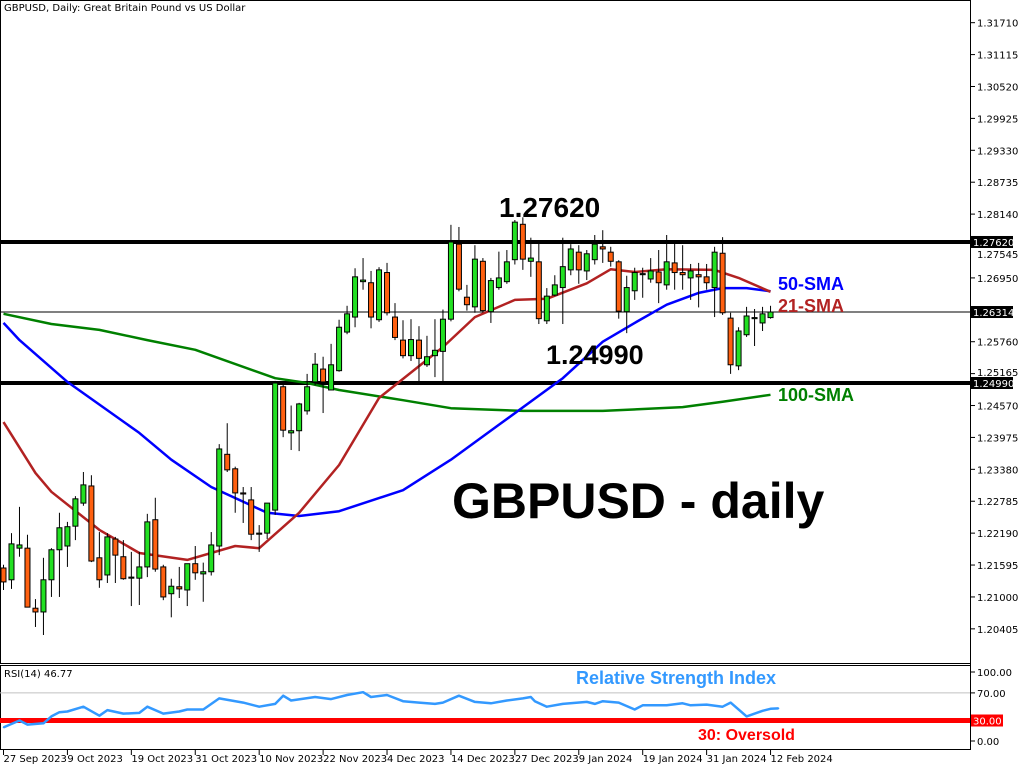  I want to click on rsi-annotation: Relative Strength Index, so click(676, 678).